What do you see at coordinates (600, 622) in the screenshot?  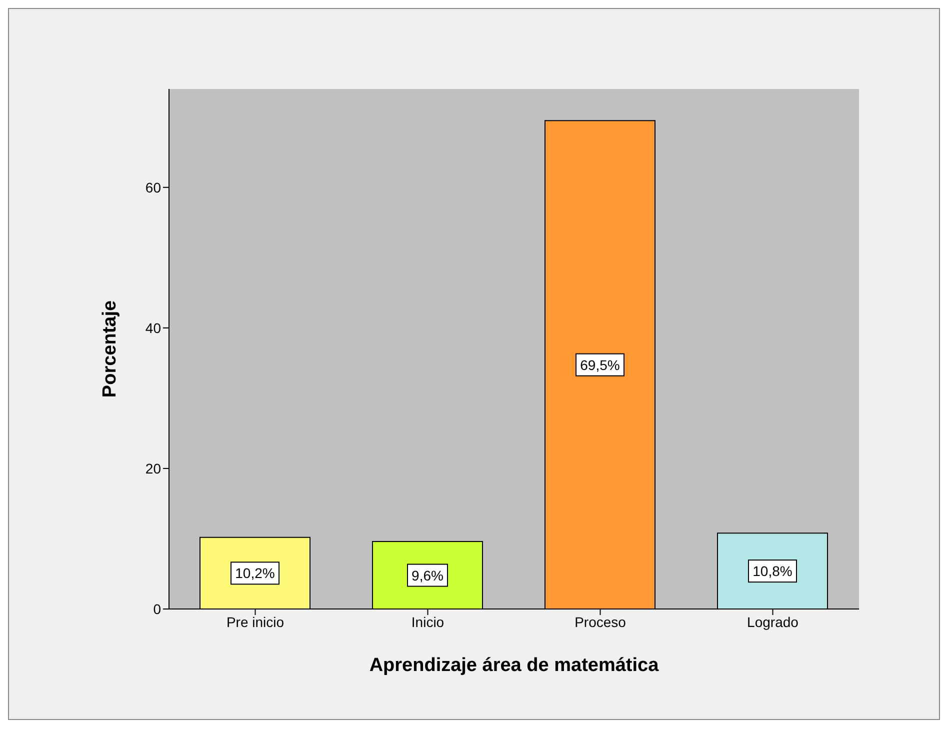 I see `x-tick-label: Proceso` at bounding box center [600, 622].